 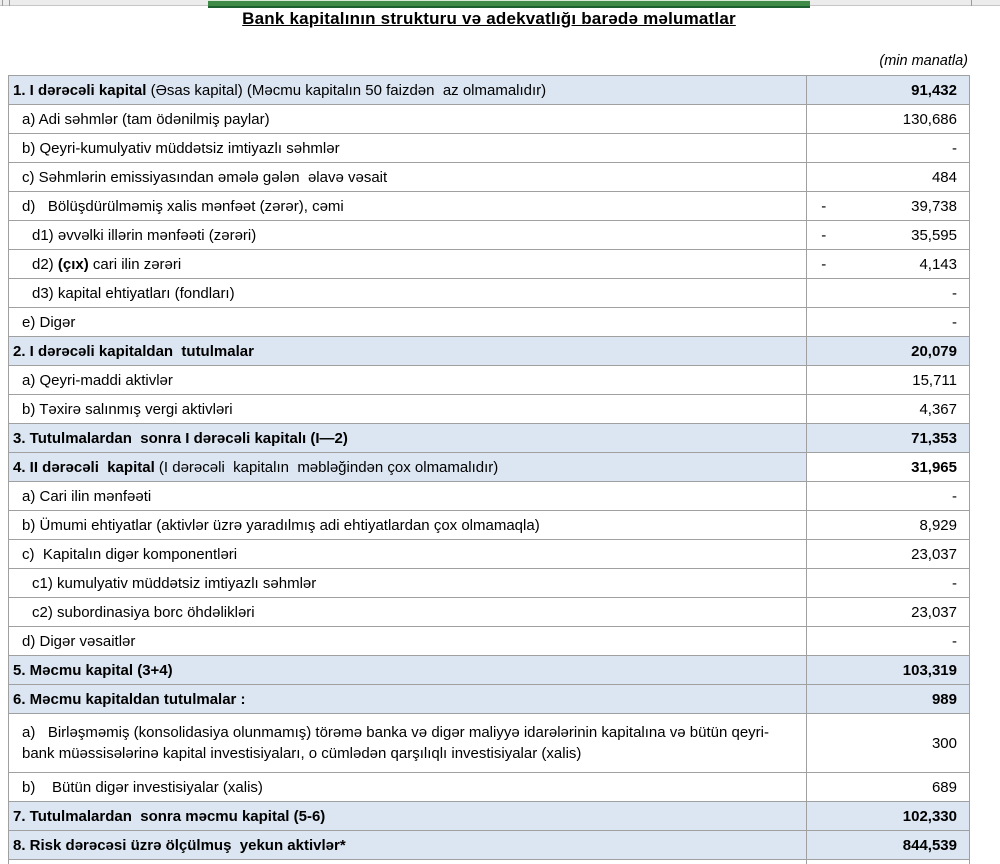 What do you see at coordinates (888, 380) in the screenshot?
I see `row-value-cell: 15,711` at bounding box center [888, 380].